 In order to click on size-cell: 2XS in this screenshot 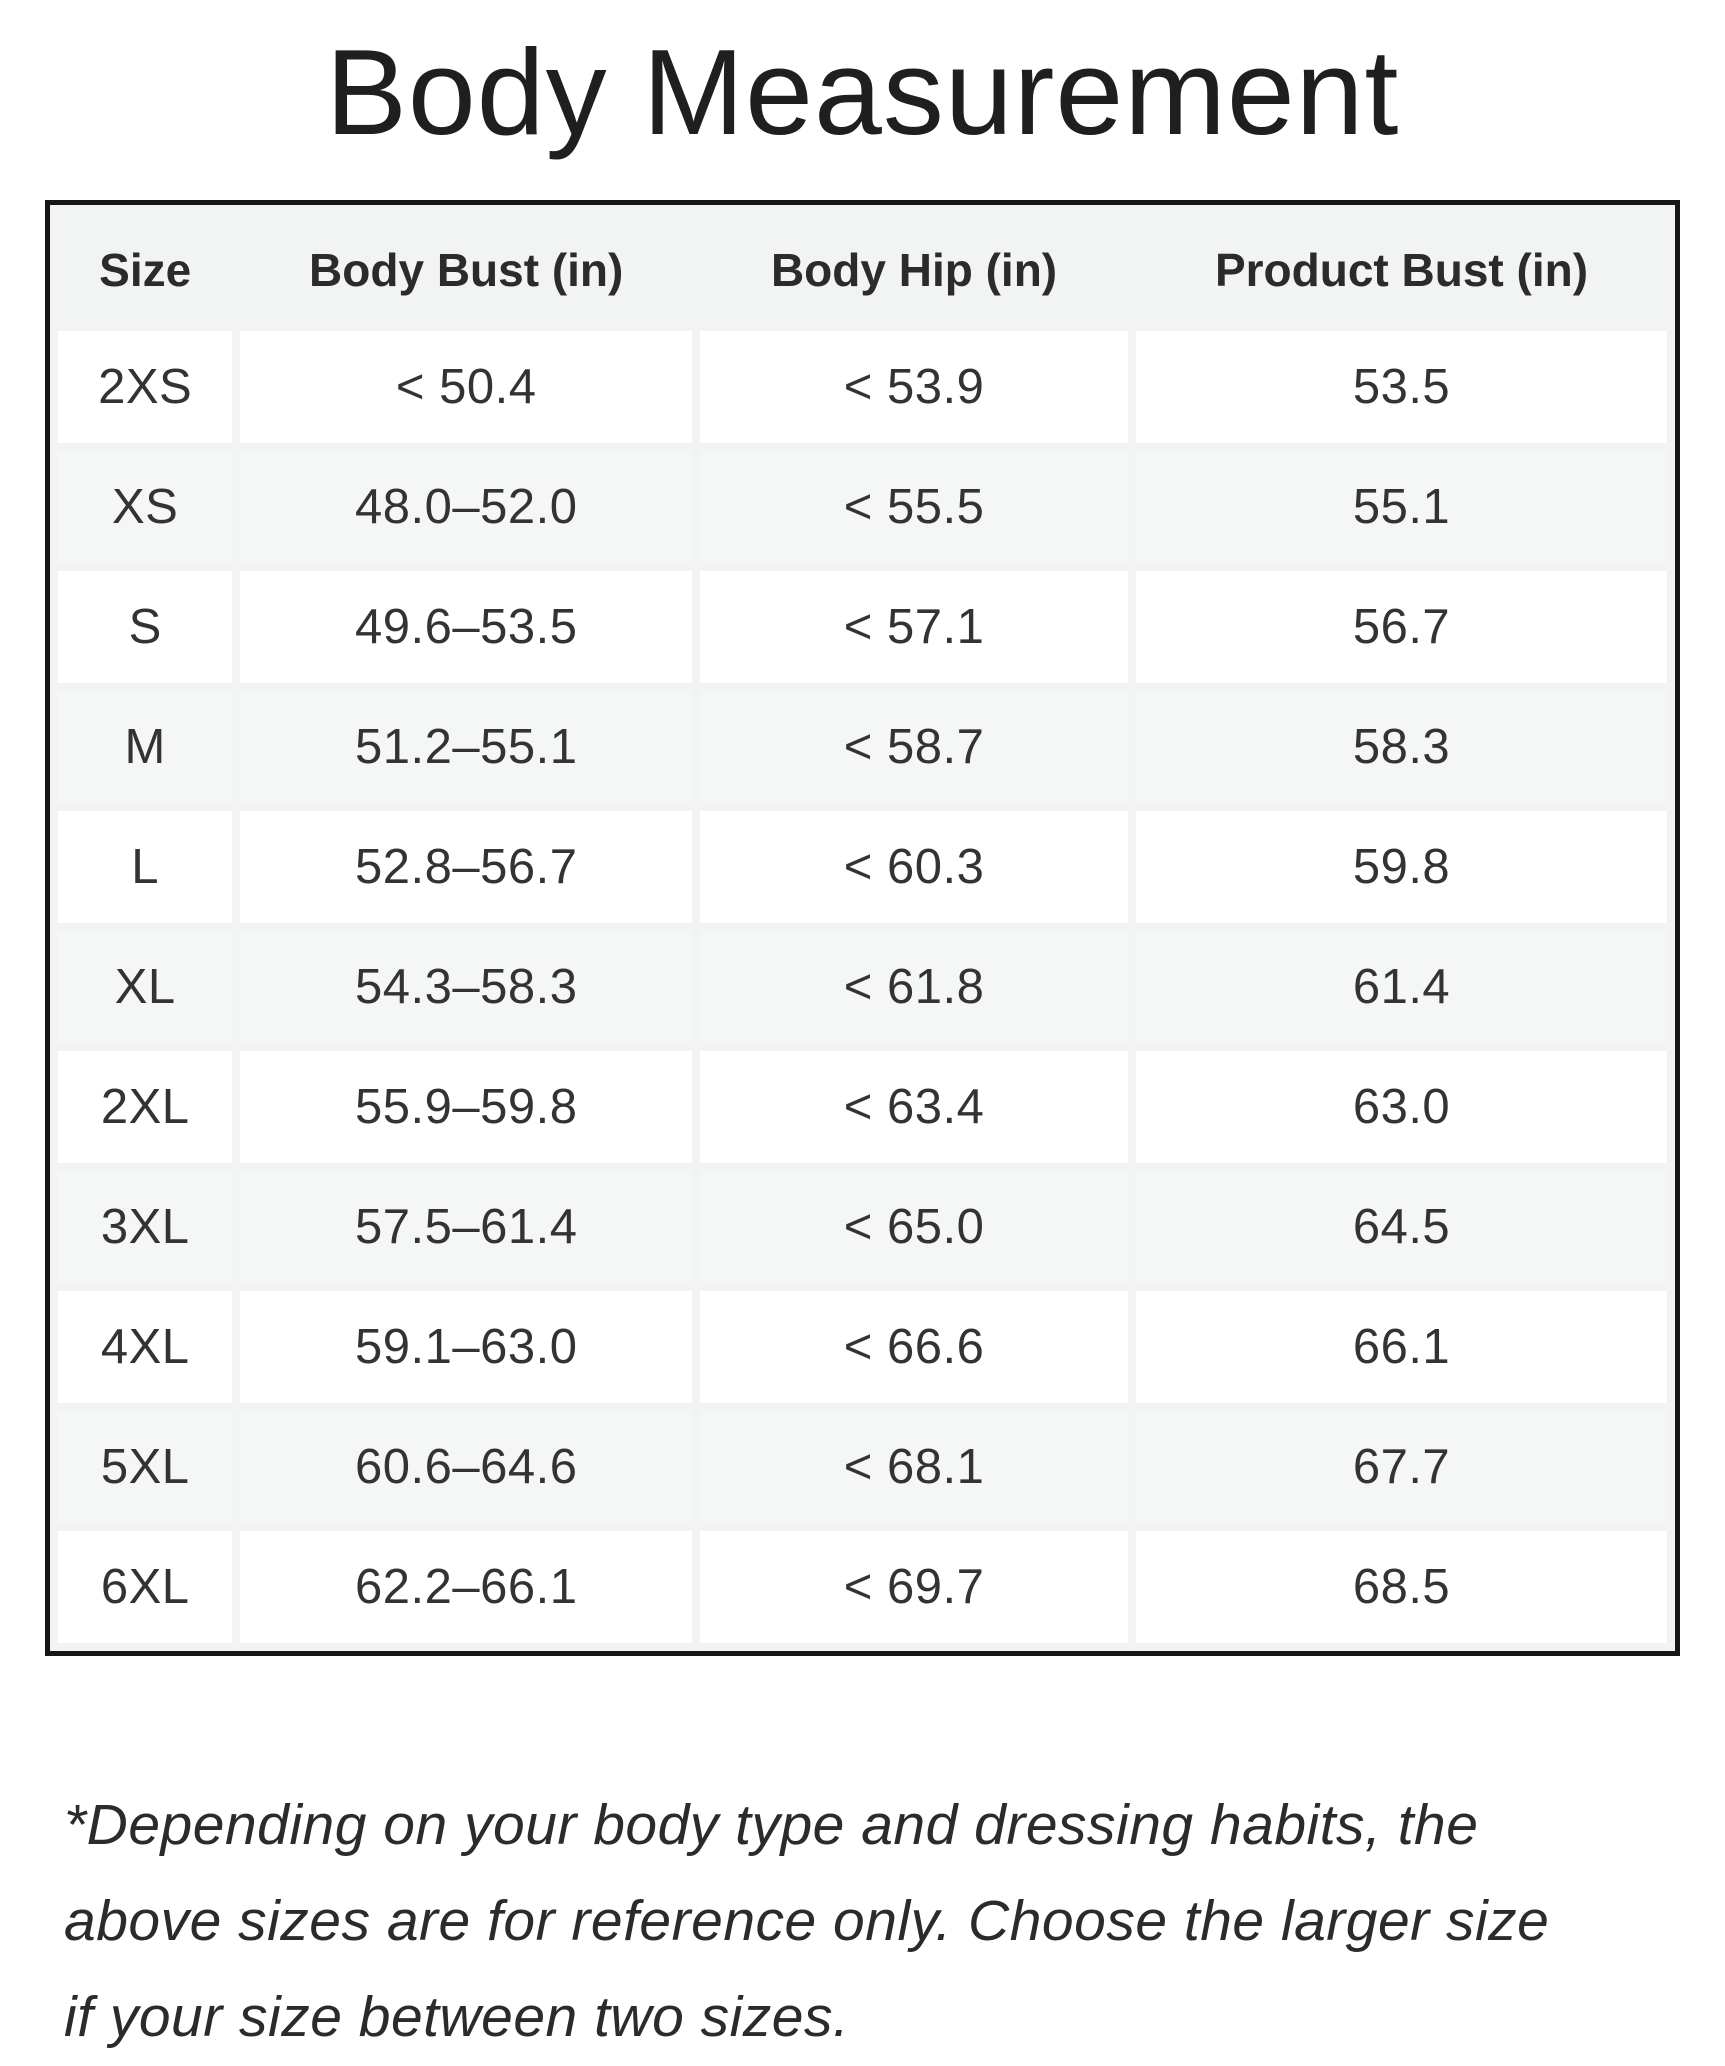, I will do `click(145, 387)`.